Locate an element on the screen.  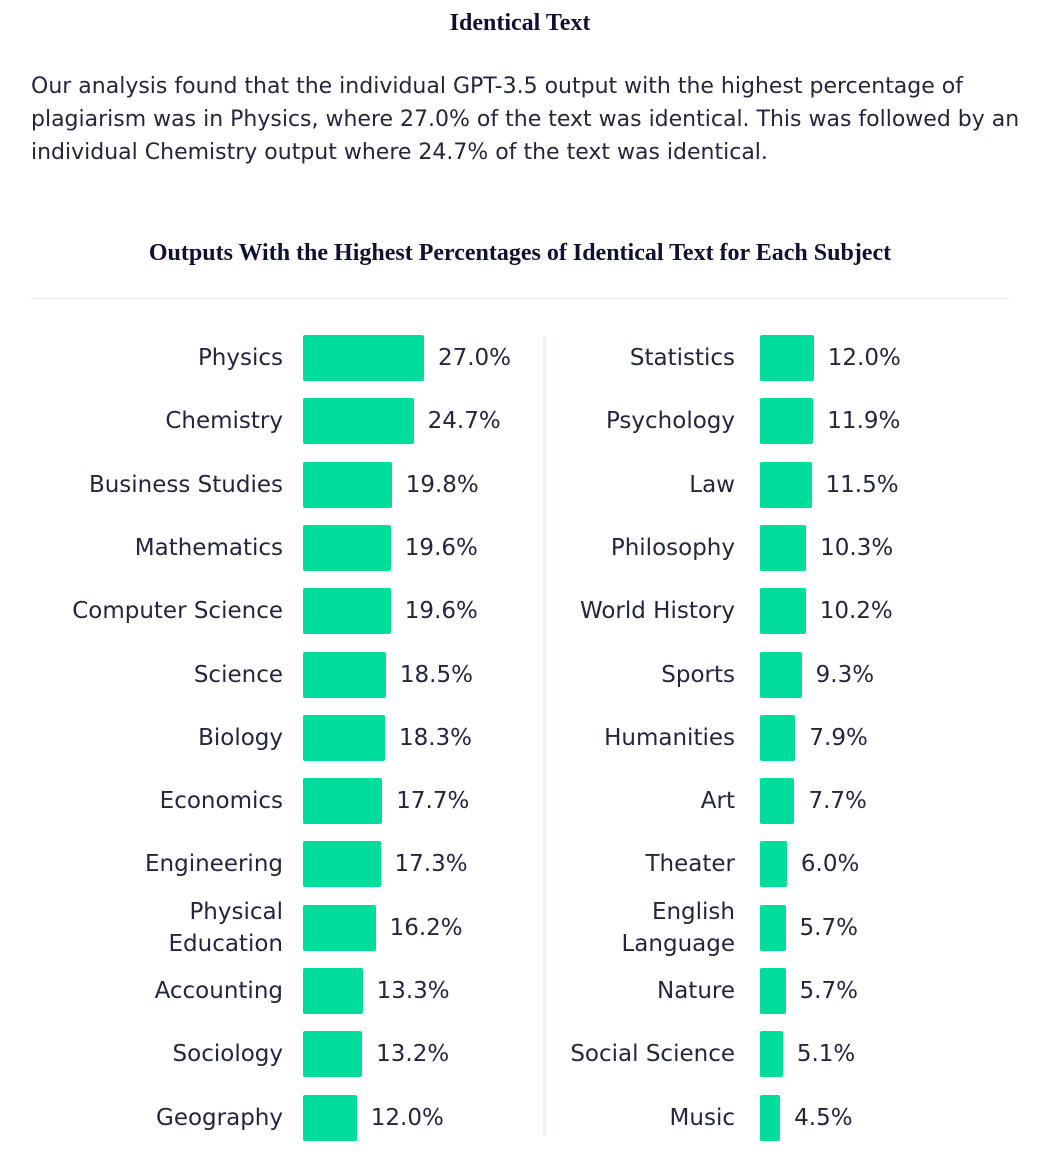
category-label: Art is located at coordinates (717, 801).